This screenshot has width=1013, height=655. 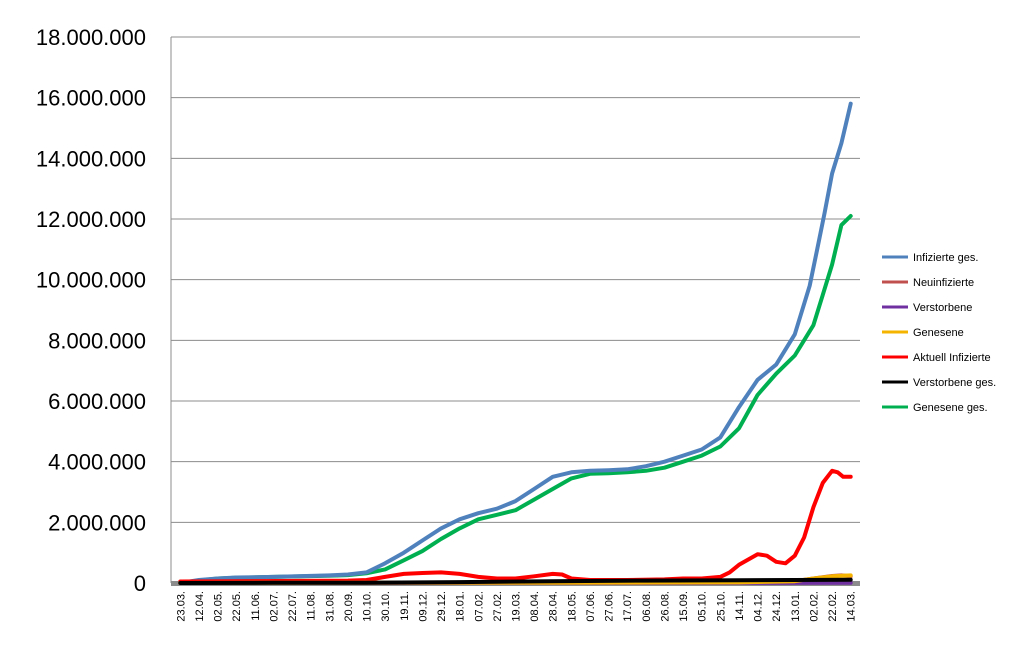 I want to click on y-tick-label: 12.000.000, so click(x=91, y=219).